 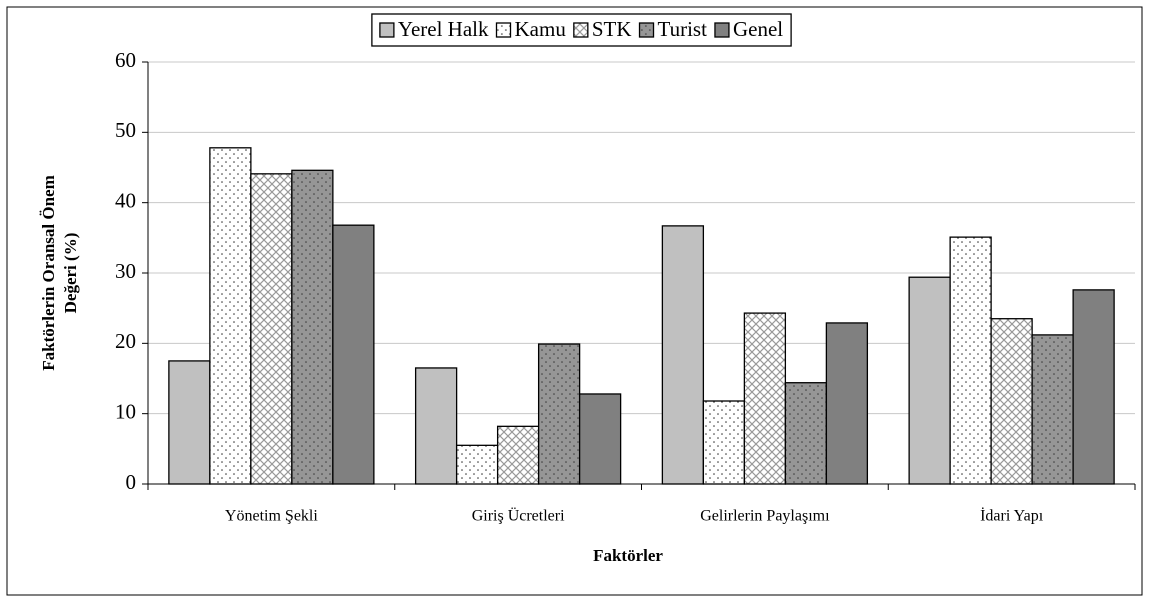 I want to click on legend-label: Kamu, so click(x=541, y=29).